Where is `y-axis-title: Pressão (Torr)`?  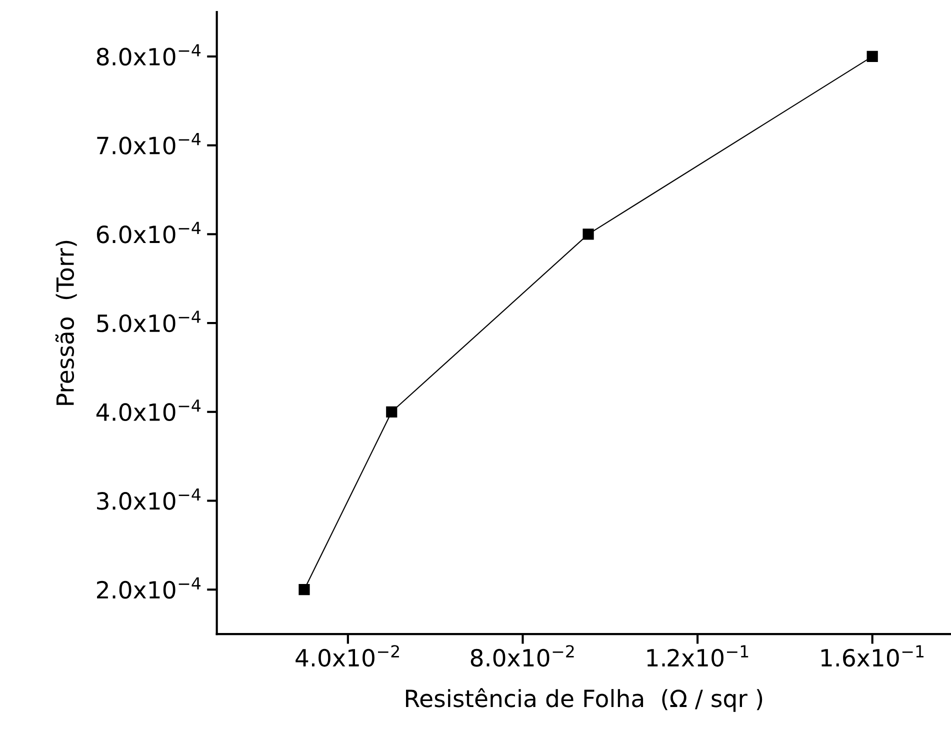
y-axis-title: Pressão (Torr) is located at coordinates (66, 322).